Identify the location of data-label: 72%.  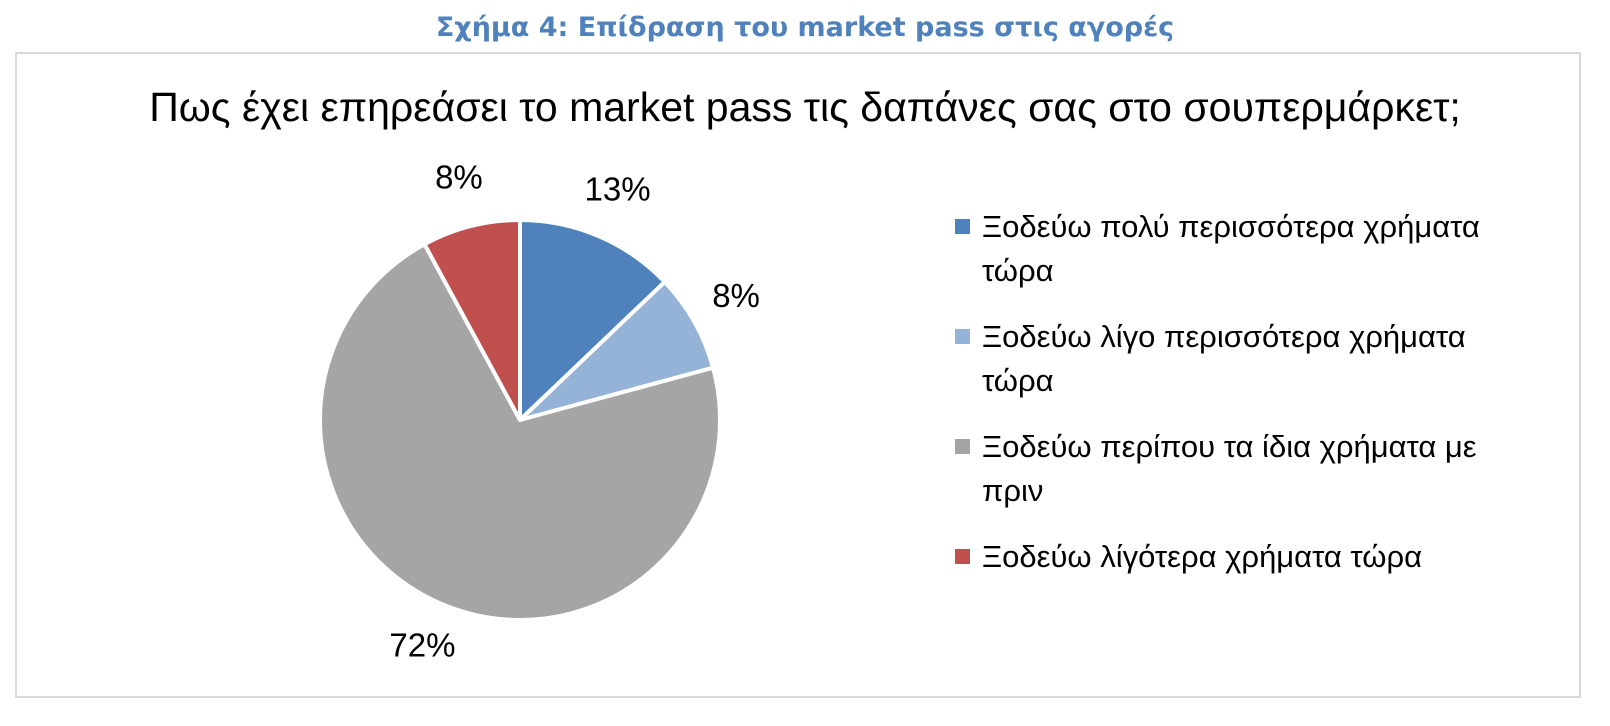
(422, 645).